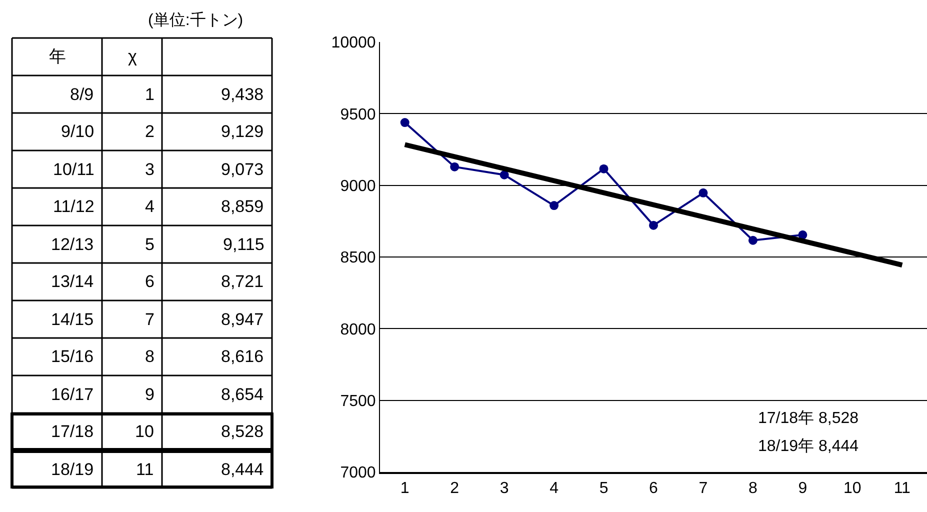 This screenshot has height=512, width=927. What do you see at coordinates (149, 319) in the screenshot?
I see `text: 7` at bounding box center [149, 319].